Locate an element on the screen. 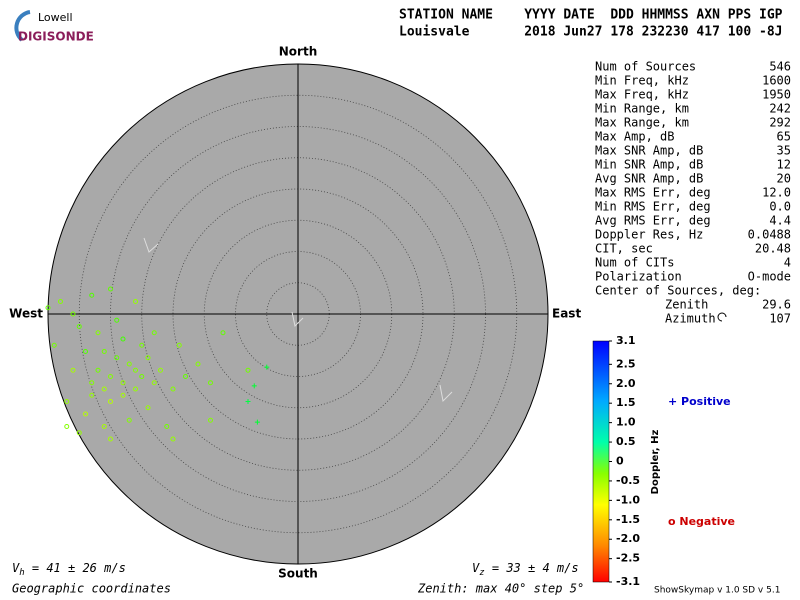 The image size is (800, 600). stat-label: CIT, sec is located at coordinates (624, 249).